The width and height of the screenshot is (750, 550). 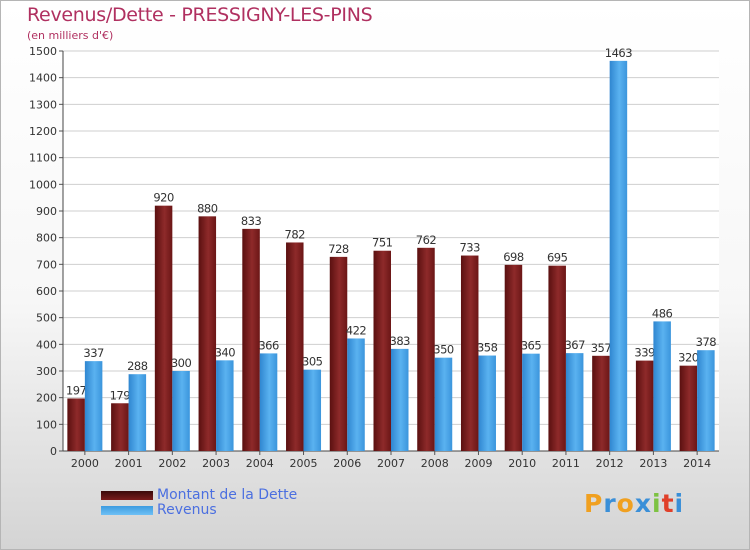 I want to click on value-label-revenue: 422, so click(x=356, y=330).